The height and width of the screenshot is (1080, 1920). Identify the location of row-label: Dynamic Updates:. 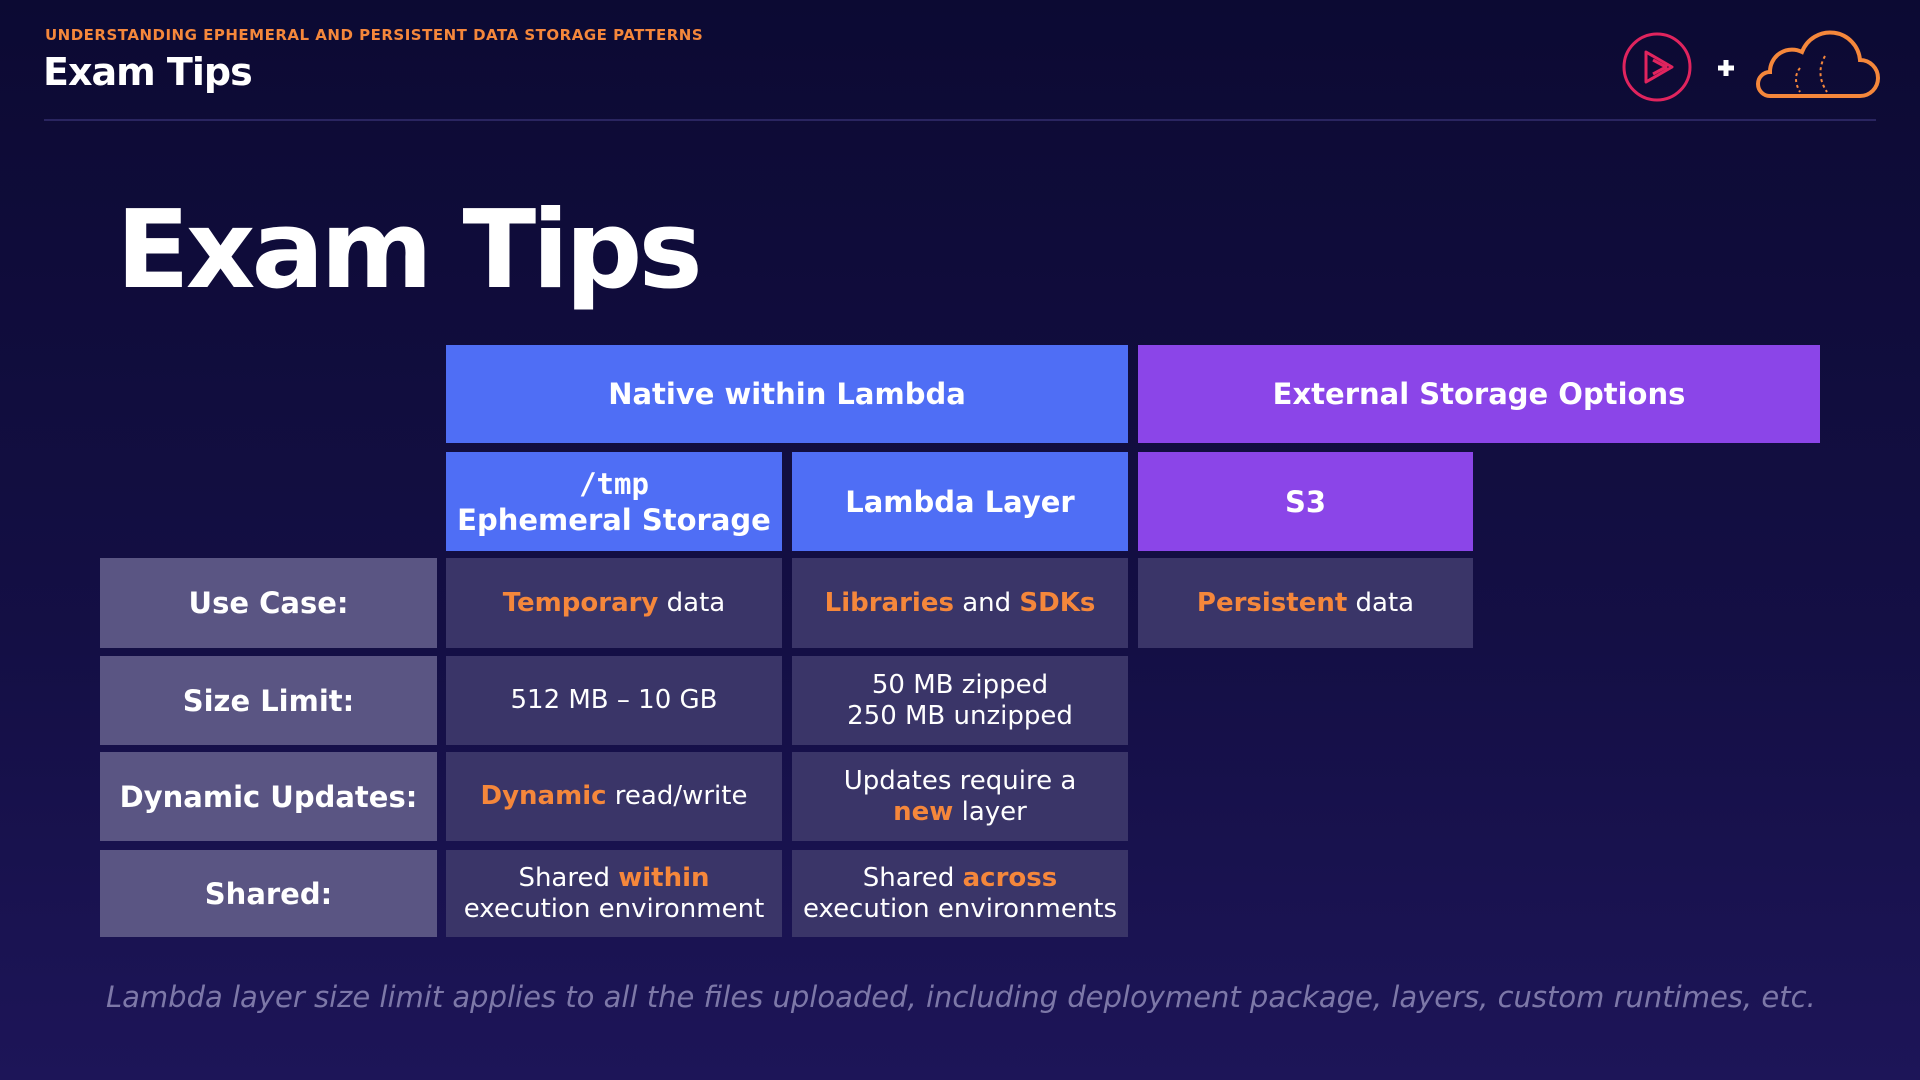
(268, 796).